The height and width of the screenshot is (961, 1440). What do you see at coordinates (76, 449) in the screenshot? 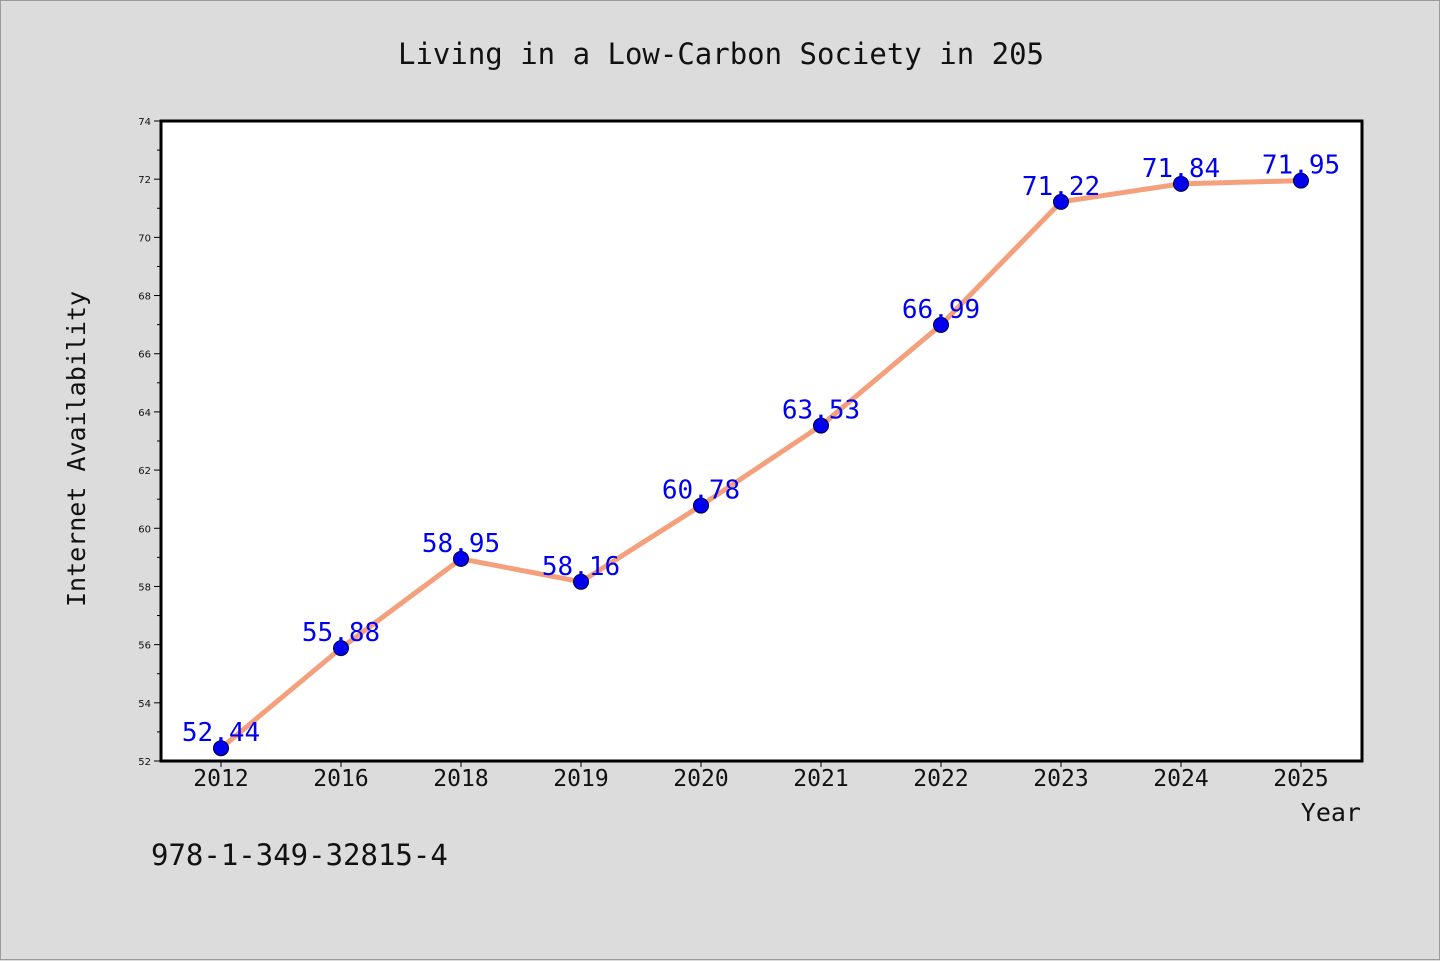
I see `y-axis-label: Internet Availability` at bounding box center [76, 449].